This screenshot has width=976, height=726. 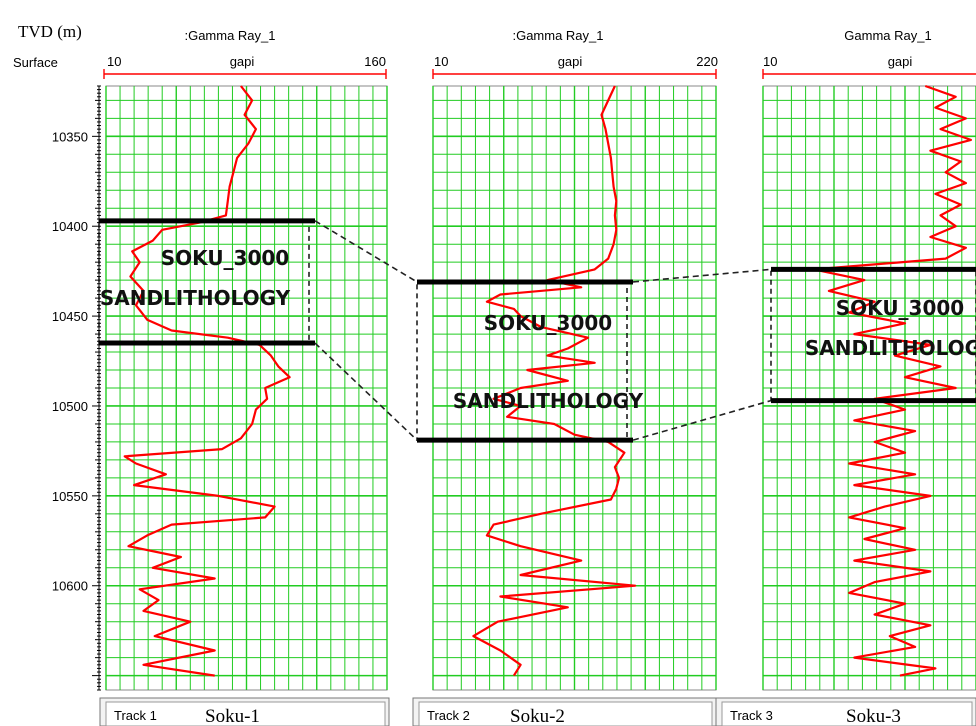 What do you see at coordinates (70, 406) in the screenshot?
I see `depth-tick-label: 10500` at bounding box center [70, 406].